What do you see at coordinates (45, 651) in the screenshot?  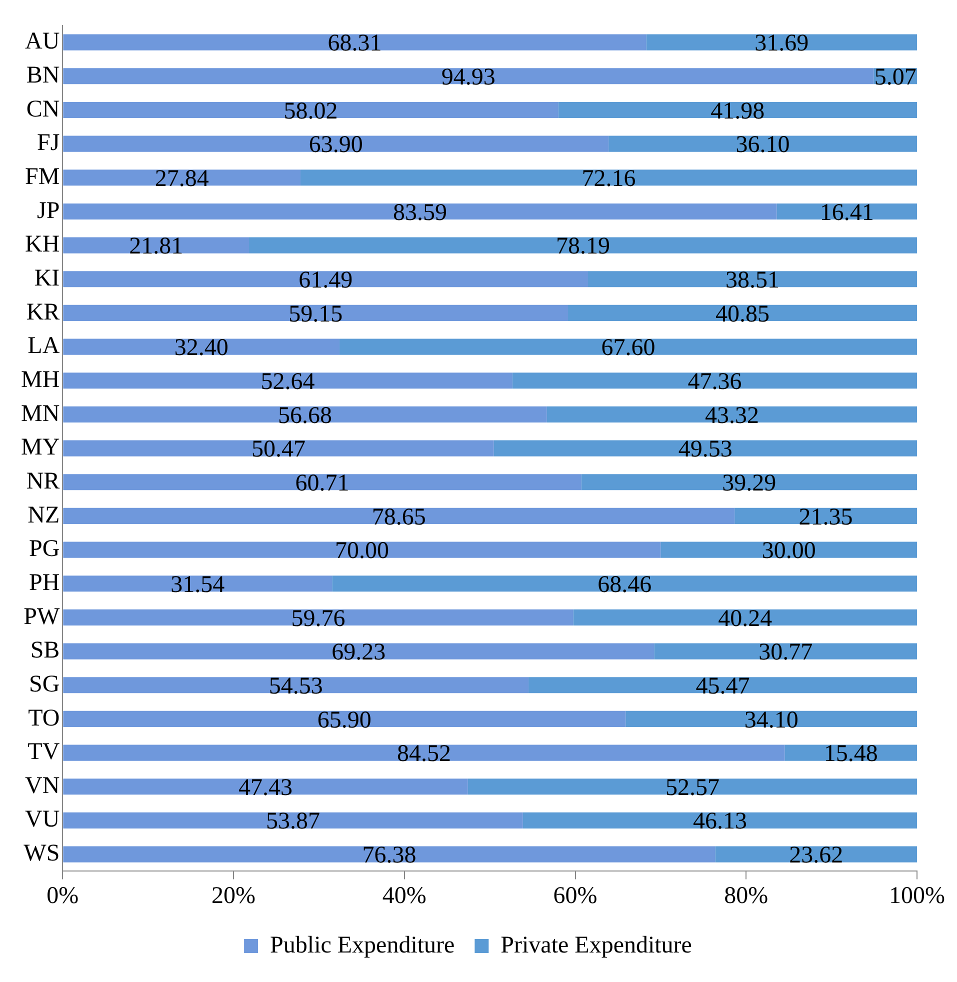 I see `y-tick-label: SB` at bounding box center [45, 651].